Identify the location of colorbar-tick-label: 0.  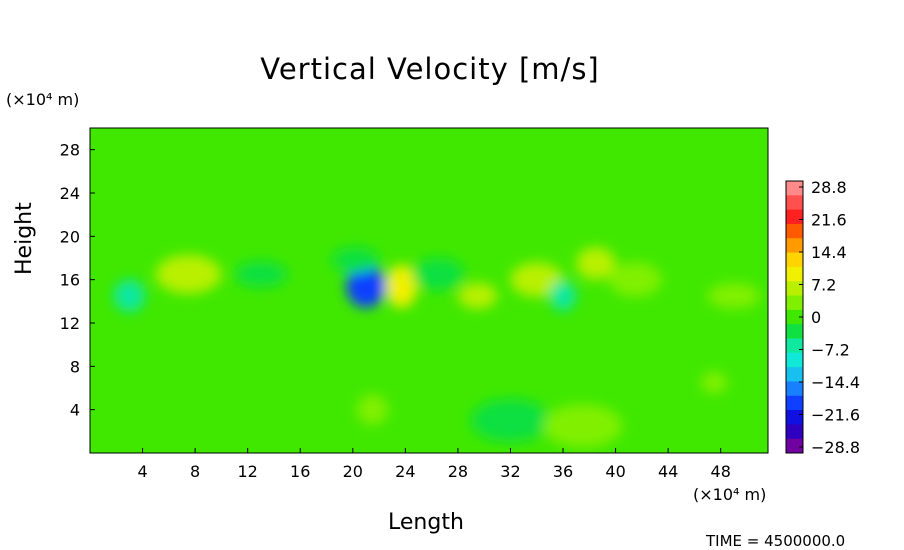
(816, 317).